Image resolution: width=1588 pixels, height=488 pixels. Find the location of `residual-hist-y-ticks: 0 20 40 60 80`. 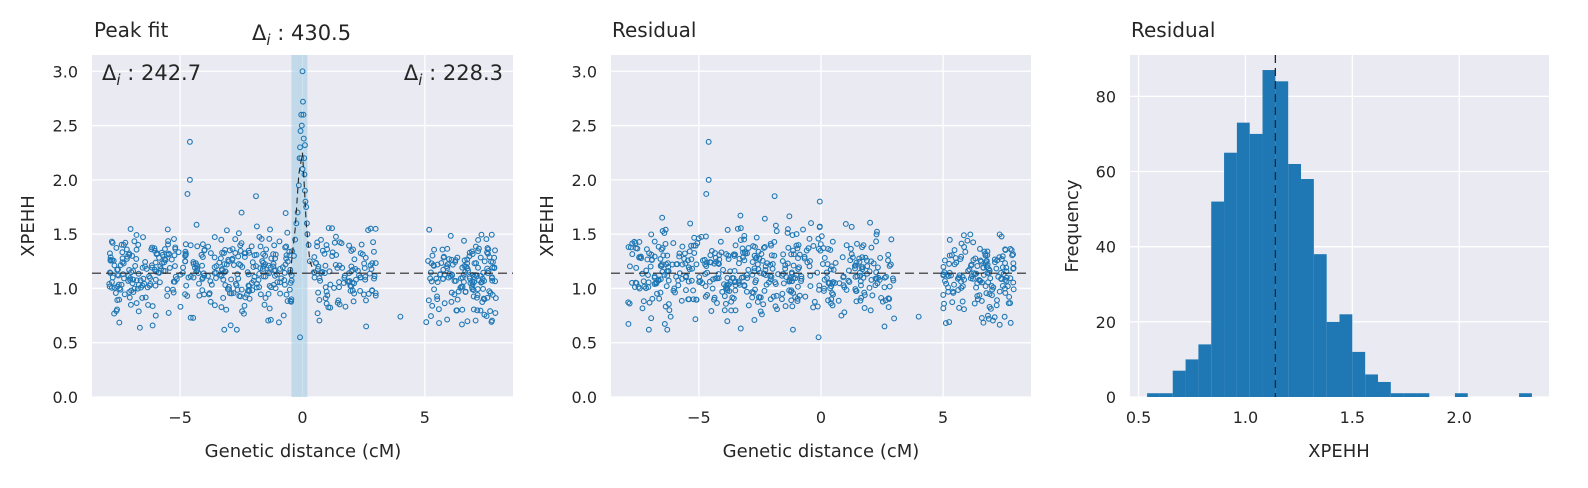

residual-hist-y-ticks: 0 20 40 60 80 is located at coordinates (1106, 247).